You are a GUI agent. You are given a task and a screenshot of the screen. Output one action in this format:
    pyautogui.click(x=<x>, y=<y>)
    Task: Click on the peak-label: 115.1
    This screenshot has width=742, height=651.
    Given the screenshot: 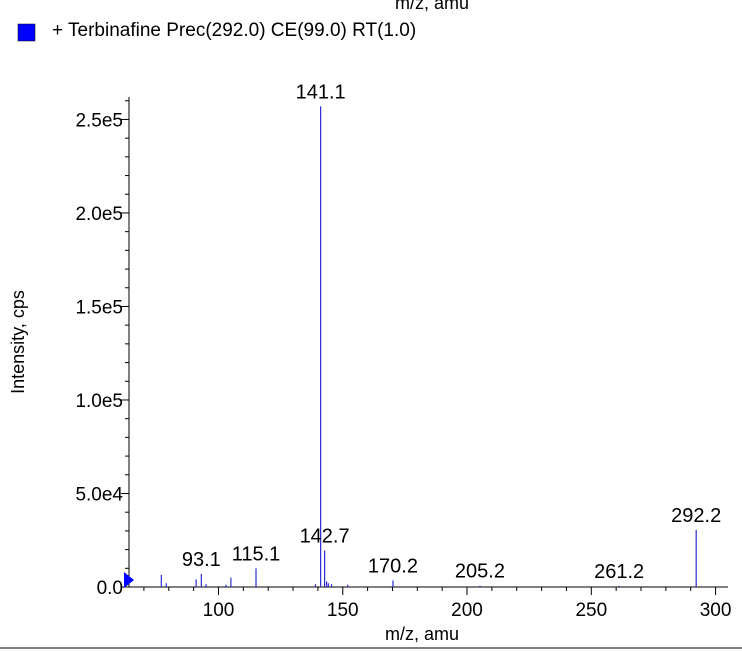 What is the action you would take?
    pyautogui.click(x=256, y=554)
    